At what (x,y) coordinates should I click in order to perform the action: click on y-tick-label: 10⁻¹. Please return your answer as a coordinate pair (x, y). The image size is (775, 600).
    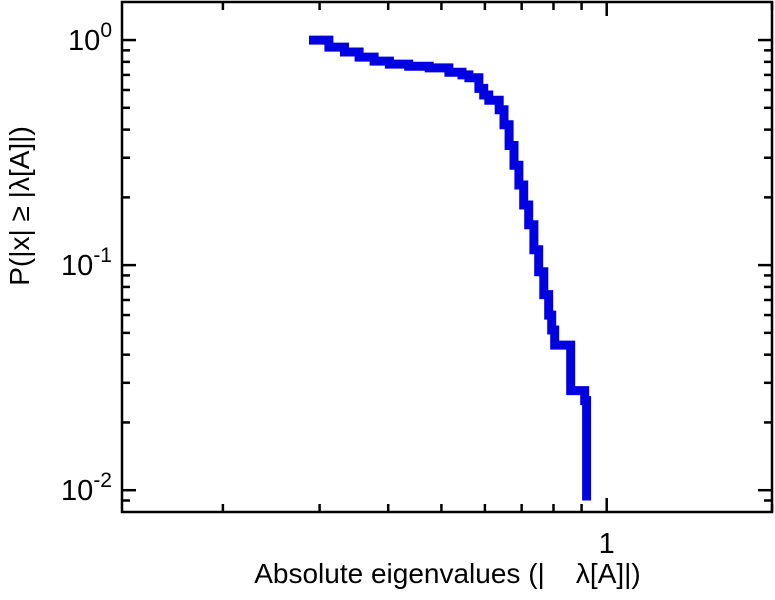
    Looking at the image, I should click on (86, 263).